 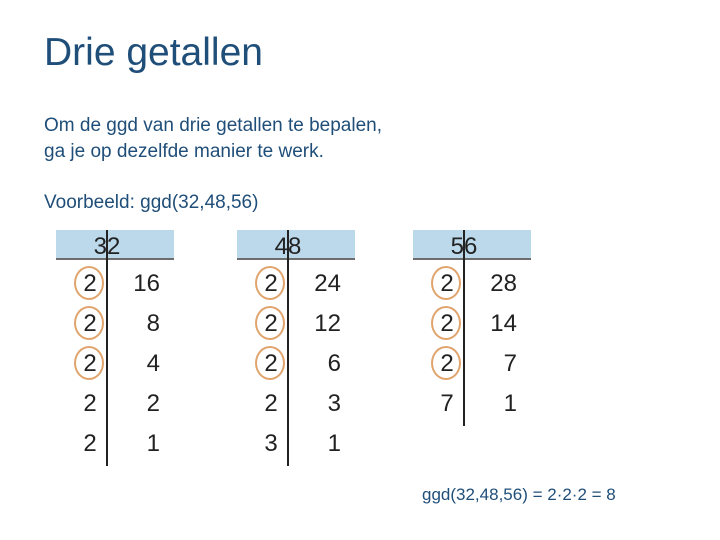 I want to click on slide-title: Drie getallen, so click(x=153, y=52).